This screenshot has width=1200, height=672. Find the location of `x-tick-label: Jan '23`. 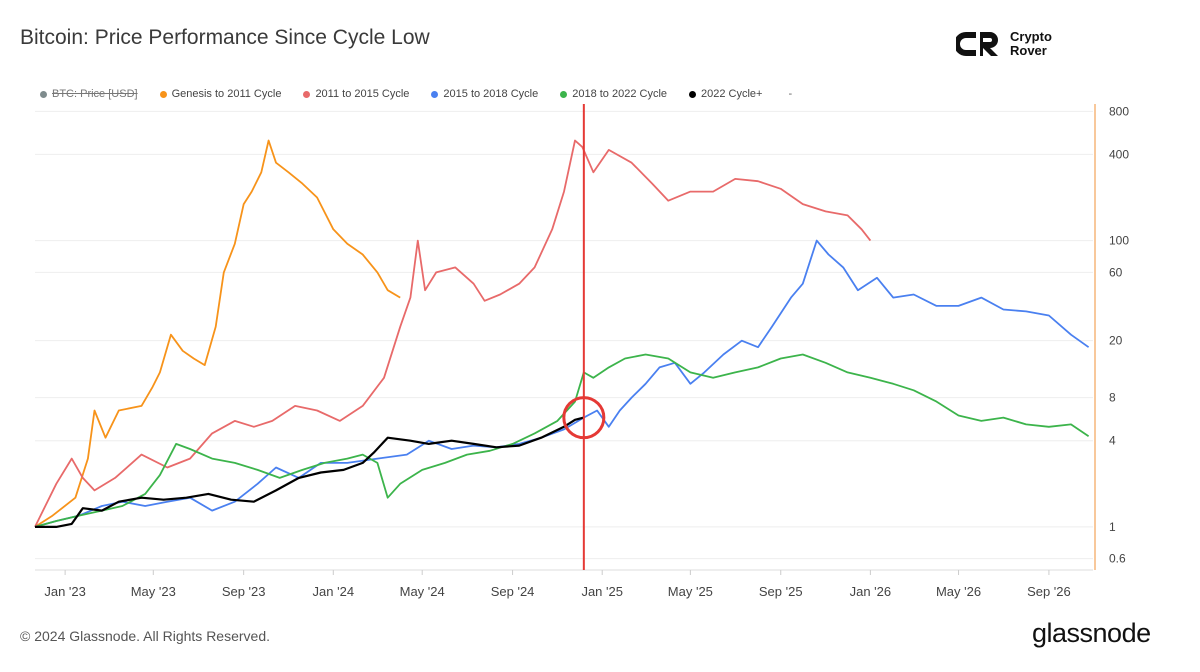

x-tick-label: Jan '23 is located at coordinates (65, 591).